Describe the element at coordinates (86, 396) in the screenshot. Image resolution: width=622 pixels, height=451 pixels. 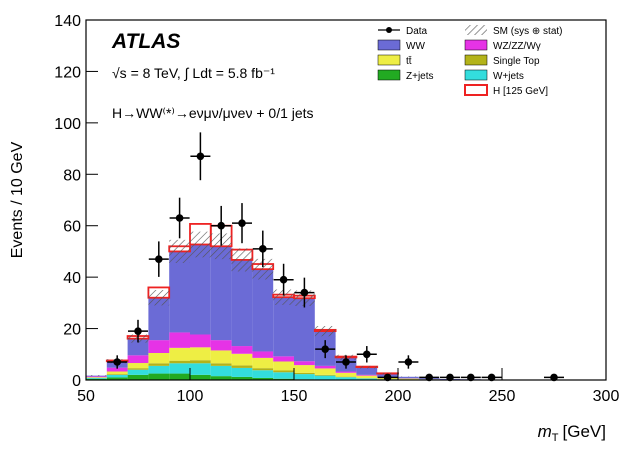
I see `x-tick-label: 50` at that location.